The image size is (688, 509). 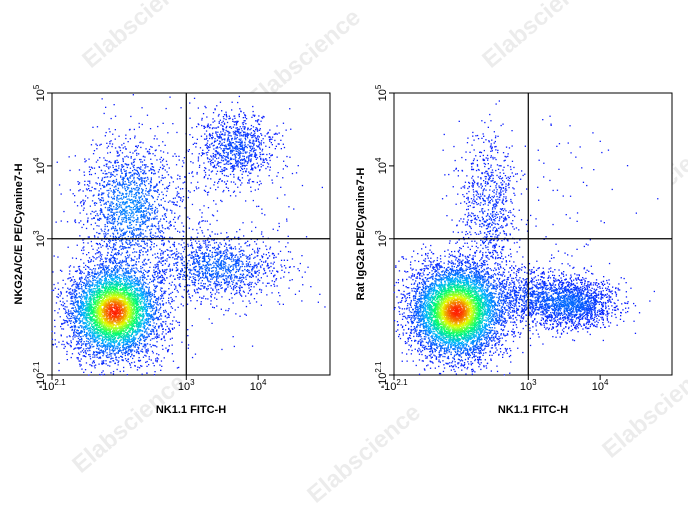 What do you see at coordinates (361, 234) in the screenshot?
I see `y-axis-label: Rat IgG2a PE/Cyanine7-H` at bounding box center [361, 234].